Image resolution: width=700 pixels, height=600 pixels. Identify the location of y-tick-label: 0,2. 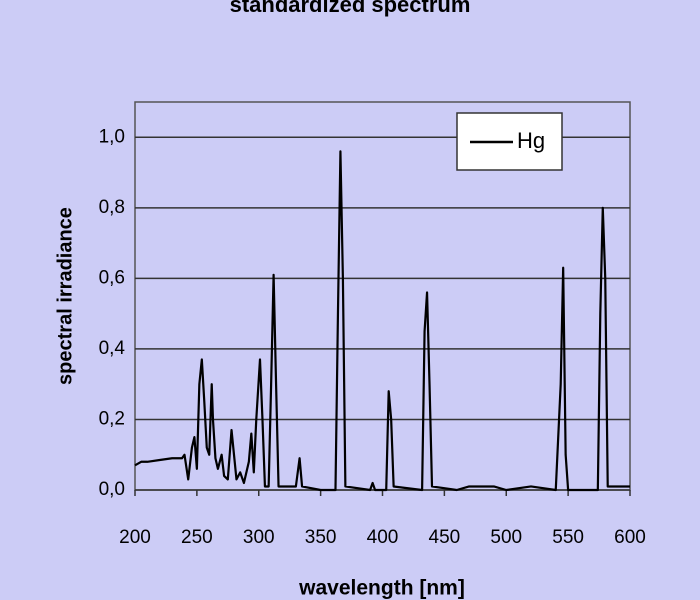
(112, 418).